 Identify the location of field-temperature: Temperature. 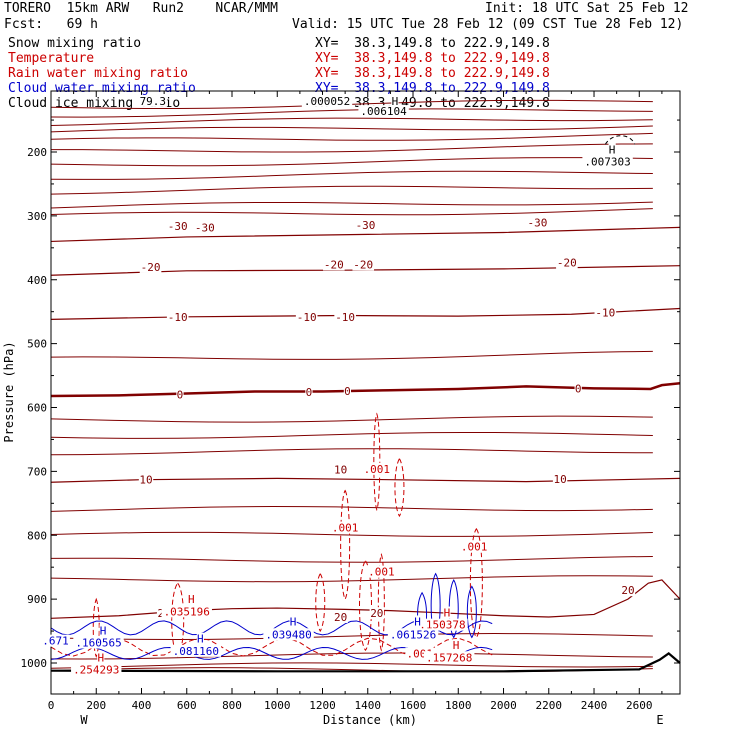
(51, 58).